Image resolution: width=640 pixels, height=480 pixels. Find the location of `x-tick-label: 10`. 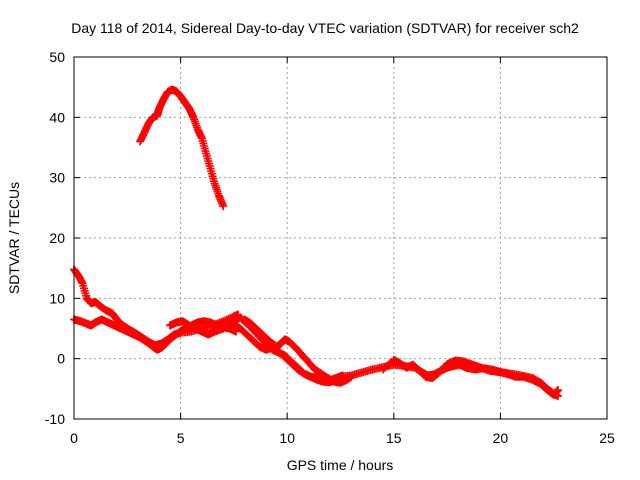

x-tick-label: 10 is located at coordinates (287, 438).